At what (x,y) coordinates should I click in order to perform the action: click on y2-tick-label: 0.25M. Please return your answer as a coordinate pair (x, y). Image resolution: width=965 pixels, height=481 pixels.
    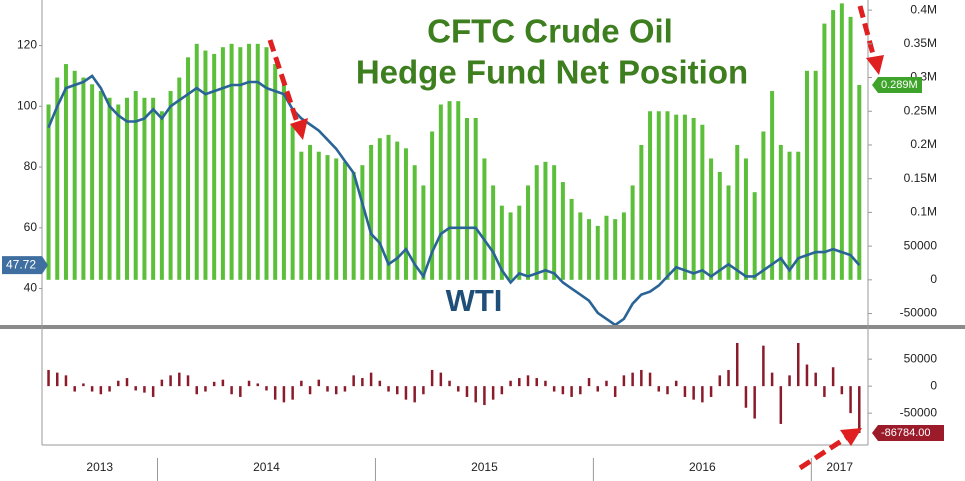
    Looking at the image, I should click on (920, 110).